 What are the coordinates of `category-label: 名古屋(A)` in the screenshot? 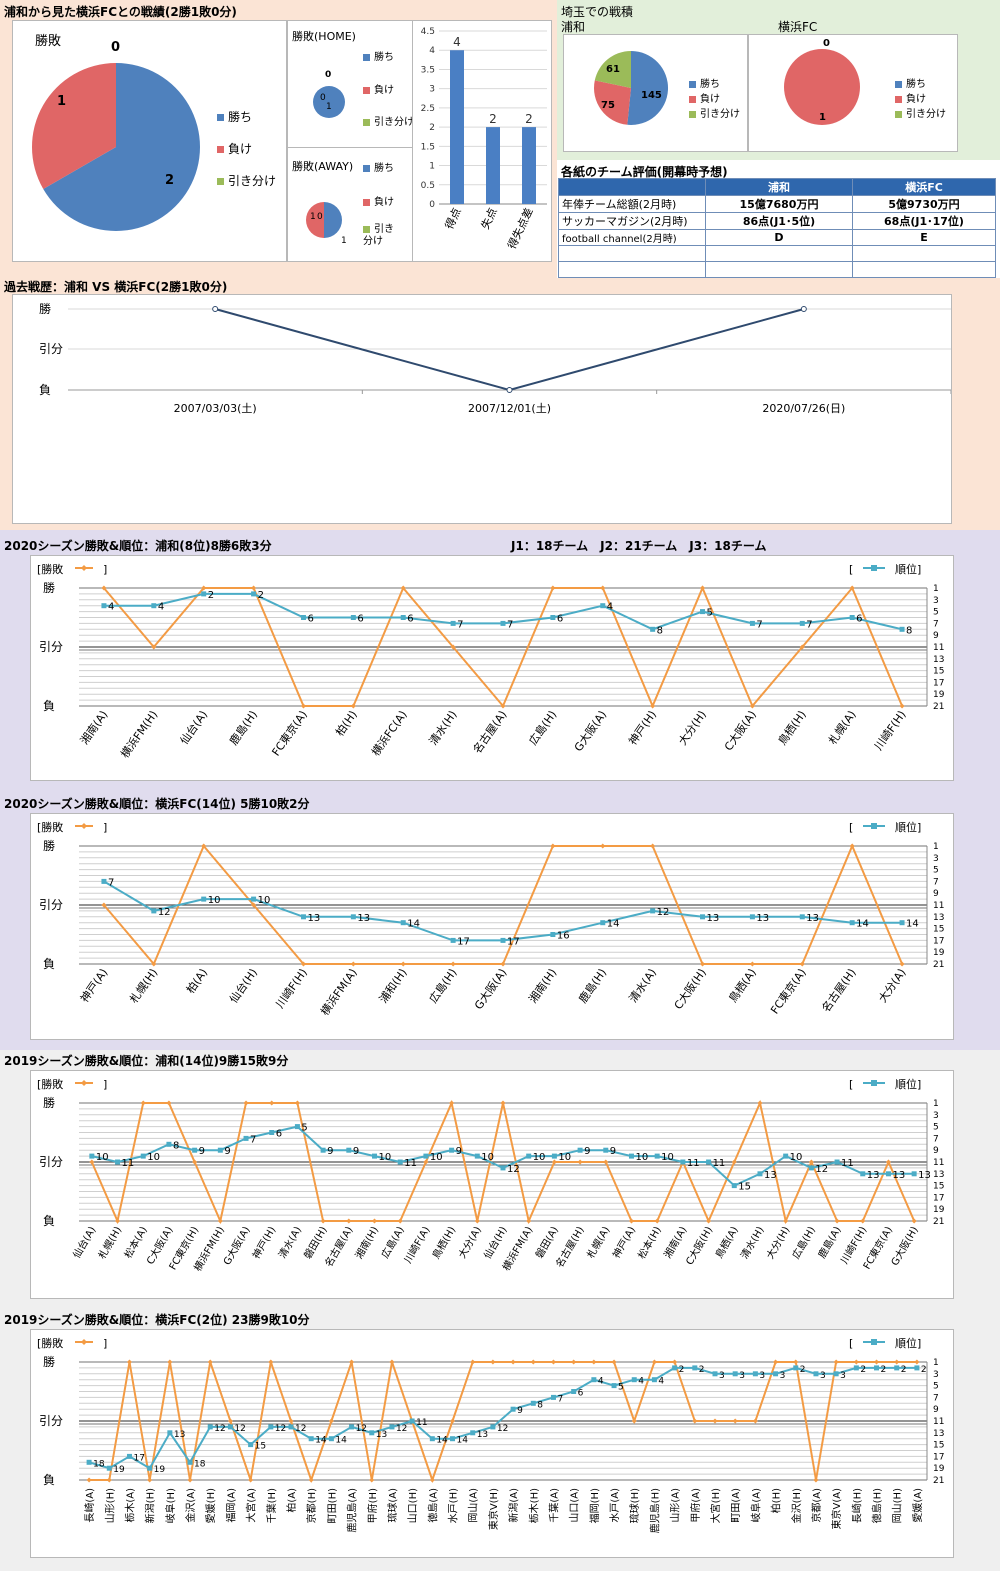 It's located at (490, 732).